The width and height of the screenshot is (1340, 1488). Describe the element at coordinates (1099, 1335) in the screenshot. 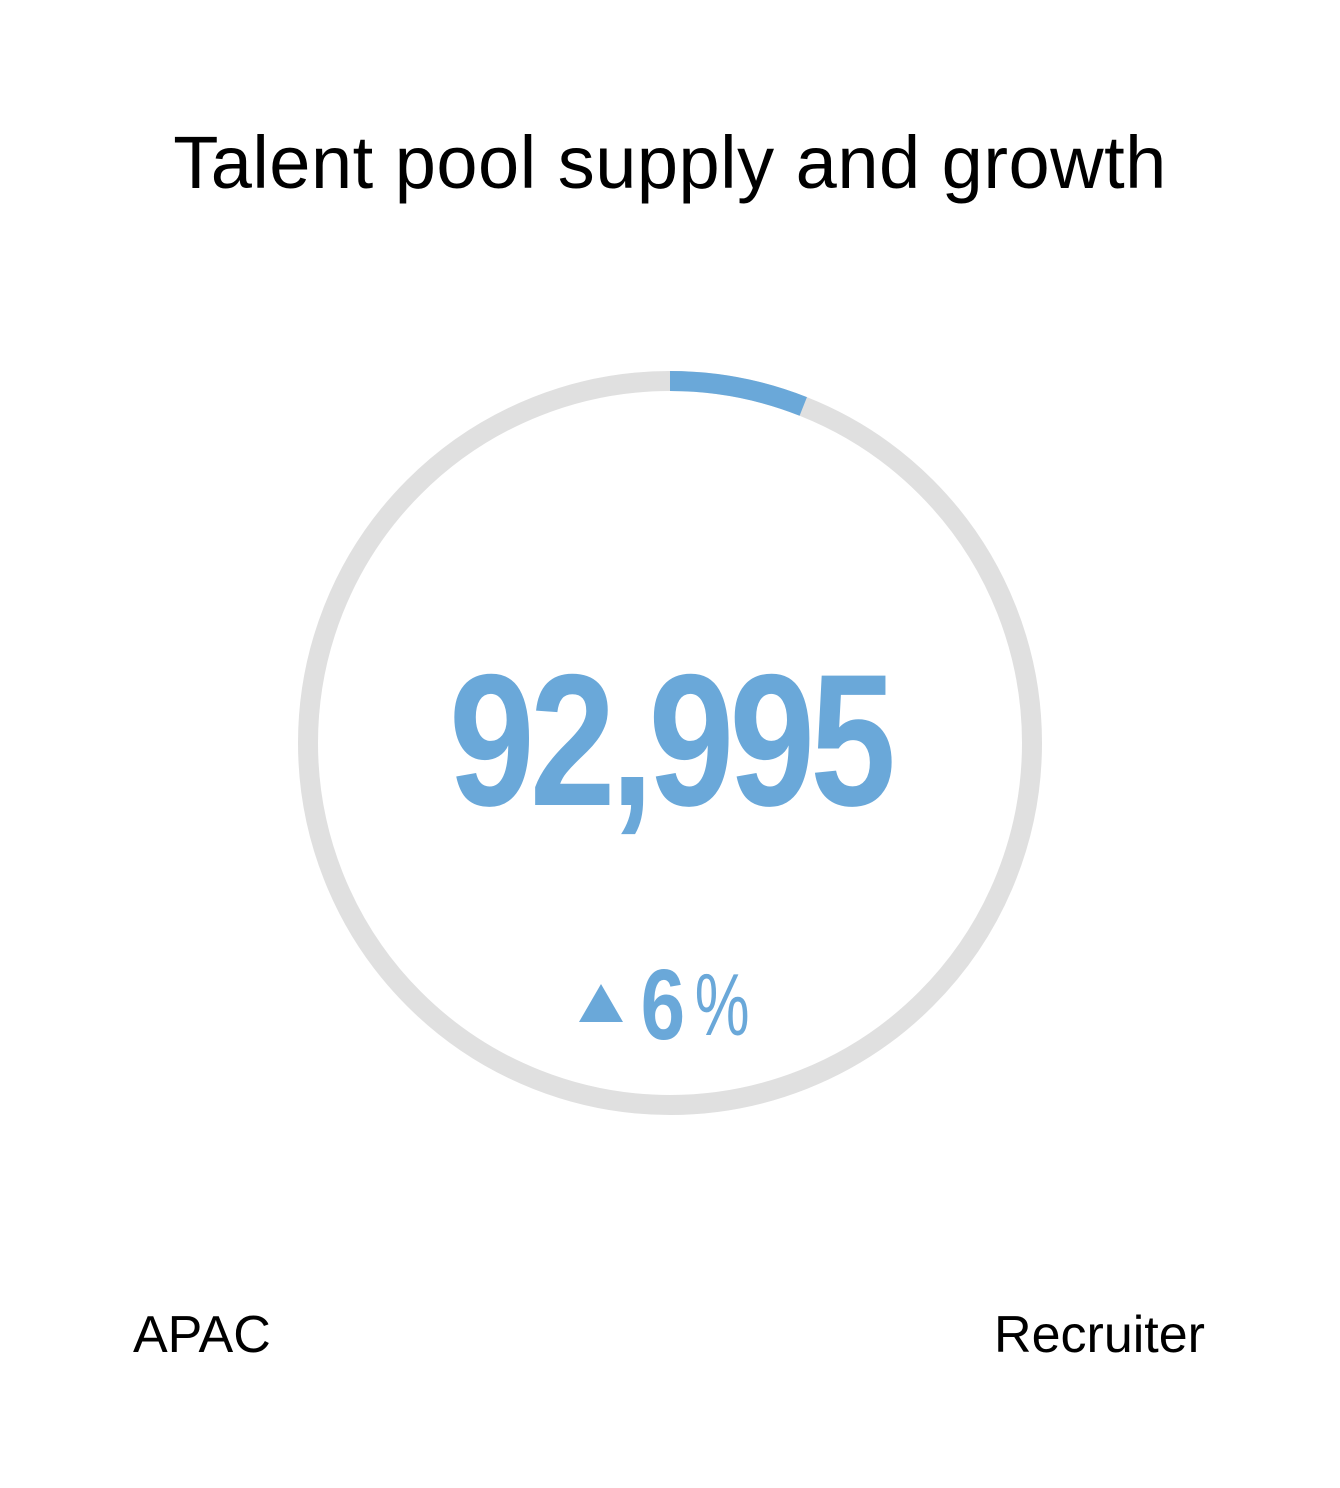

I see `role-label: Recruiter` at that location.